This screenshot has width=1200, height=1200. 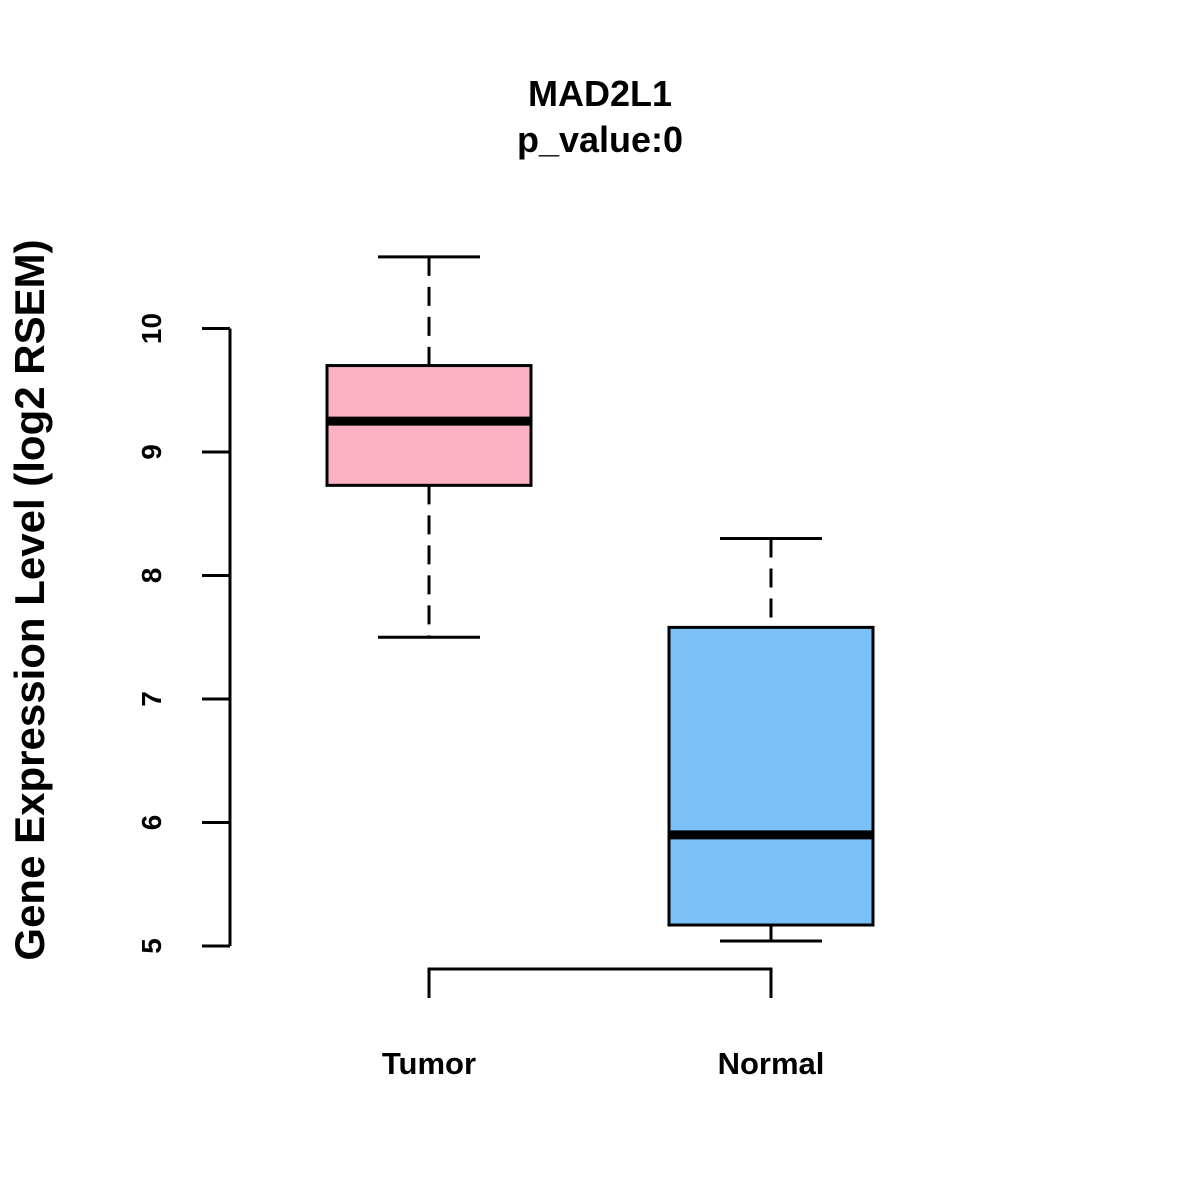 I want to click on iqr-box, so click(x=771, y=776).